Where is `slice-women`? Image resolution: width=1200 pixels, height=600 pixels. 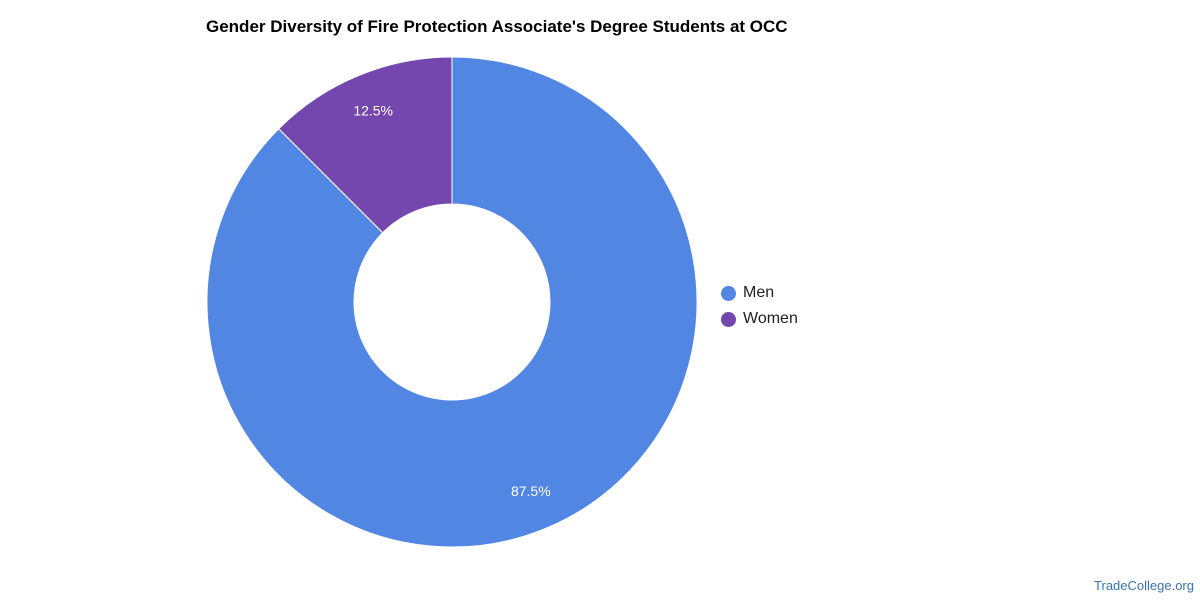 slice-women is located at coordinates (365, 145).